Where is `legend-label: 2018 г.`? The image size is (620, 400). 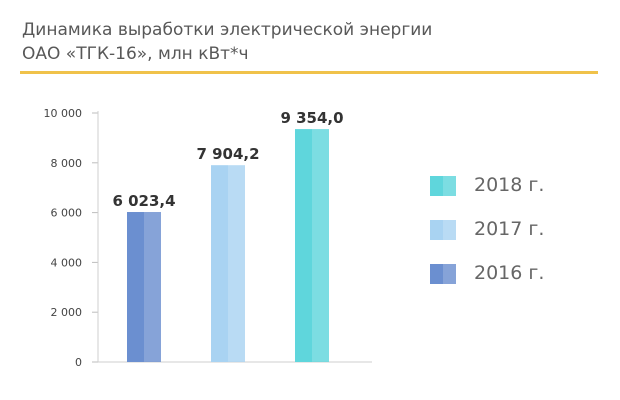
legend-label: 2018 г. is located at coordinates (509, 185).